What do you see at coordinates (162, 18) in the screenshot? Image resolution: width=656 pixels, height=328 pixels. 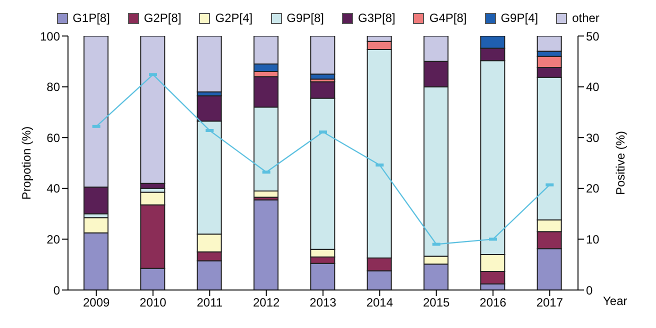 I see `legend-label: G2P[8]` at bounding box center [162, 18].